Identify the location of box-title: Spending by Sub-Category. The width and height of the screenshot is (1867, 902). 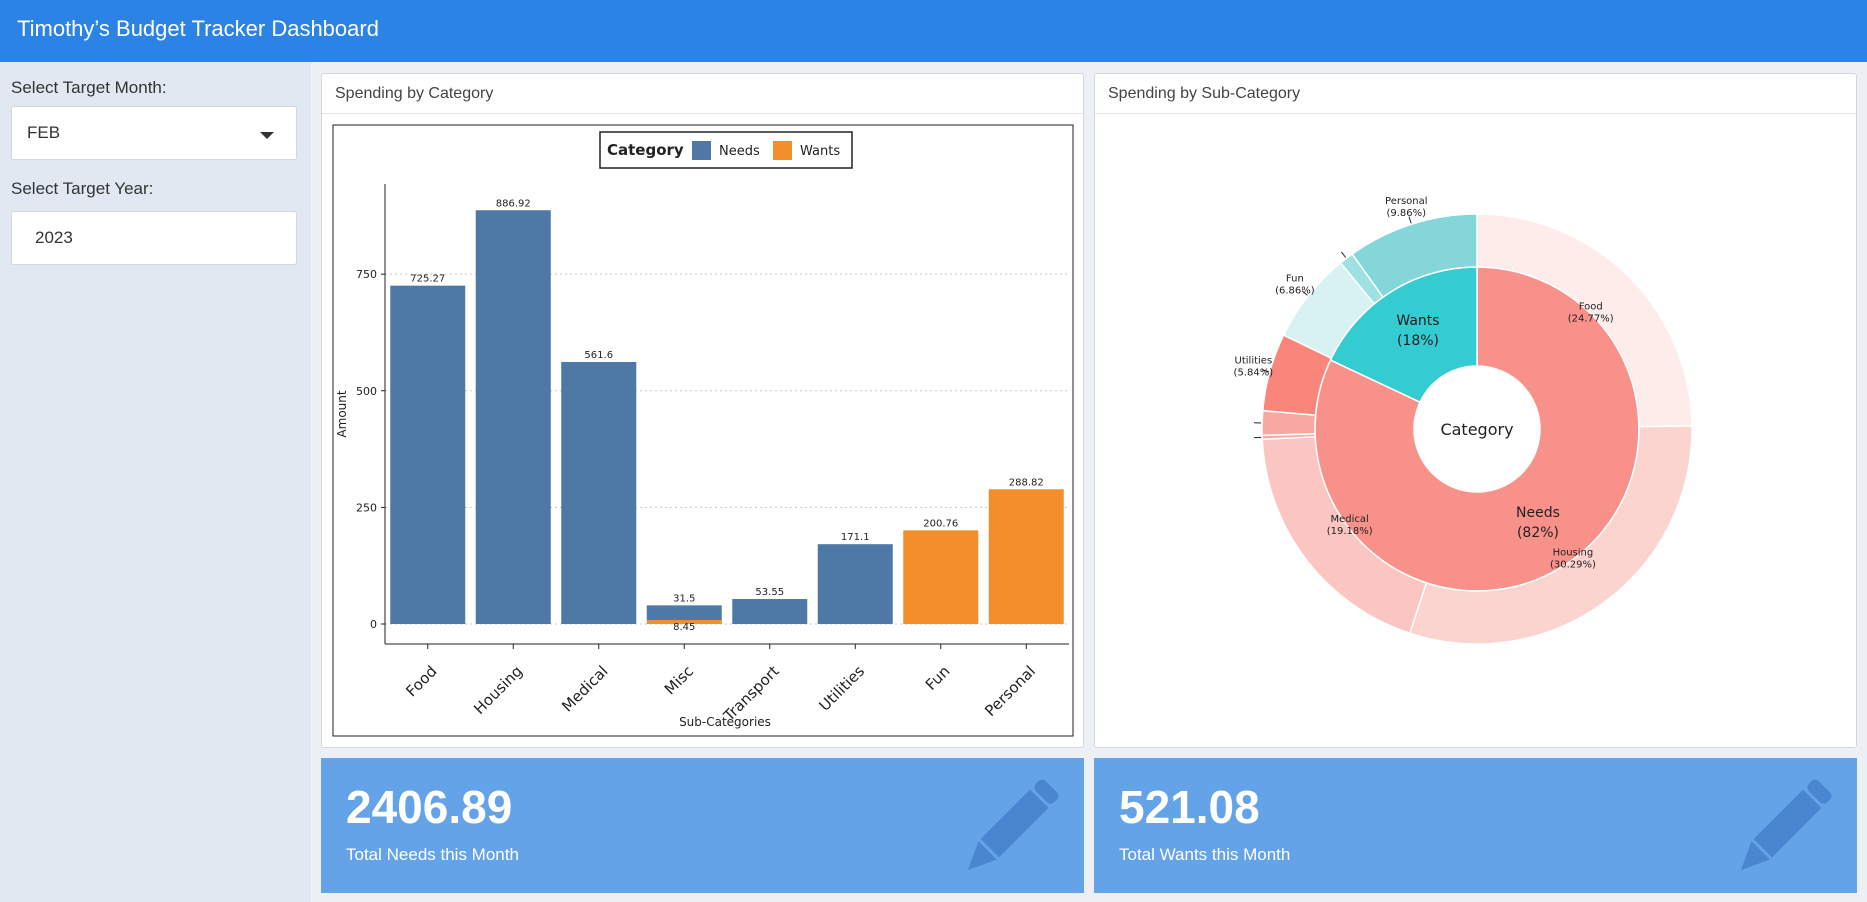
(1204, 93).